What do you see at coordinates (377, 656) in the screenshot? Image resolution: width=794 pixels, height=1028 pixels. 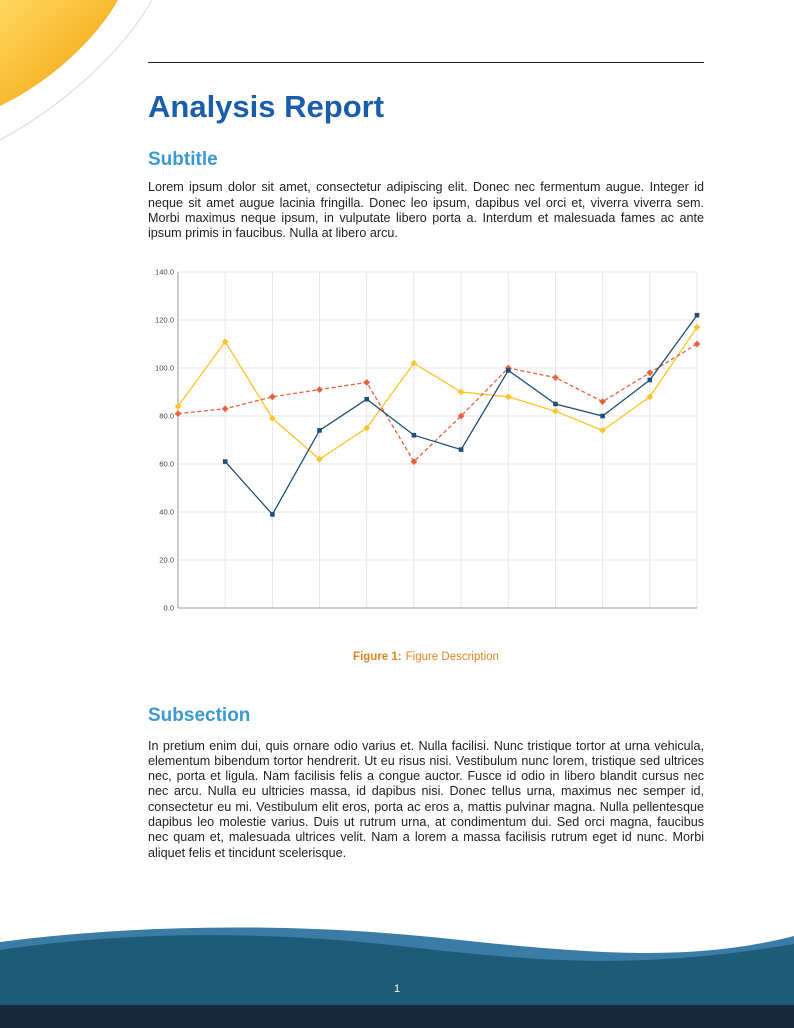 I see `figure-caption-label: Figure 1:` at bounding box center [377, 656].